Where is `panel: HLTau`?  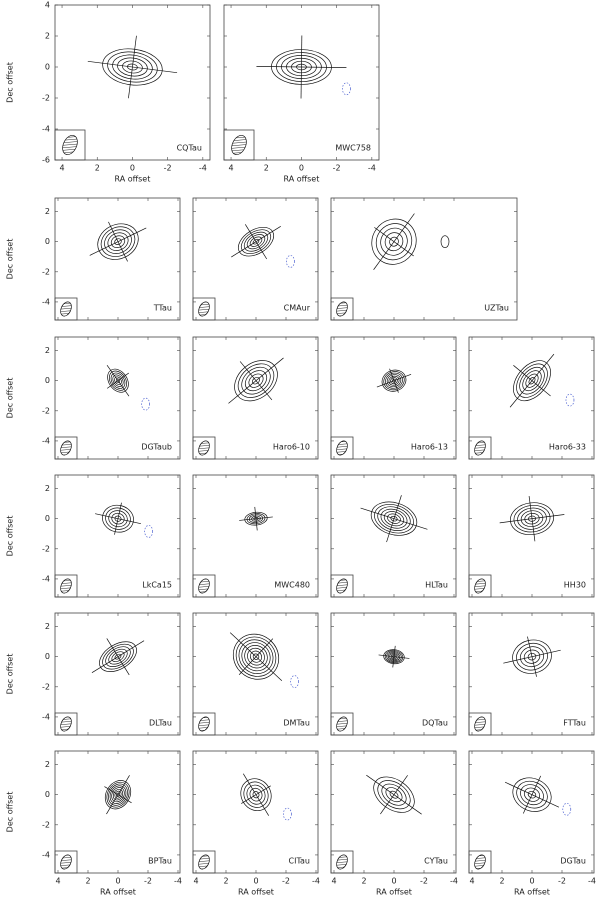
panel: HLTau is located at coordinates (393, 536).